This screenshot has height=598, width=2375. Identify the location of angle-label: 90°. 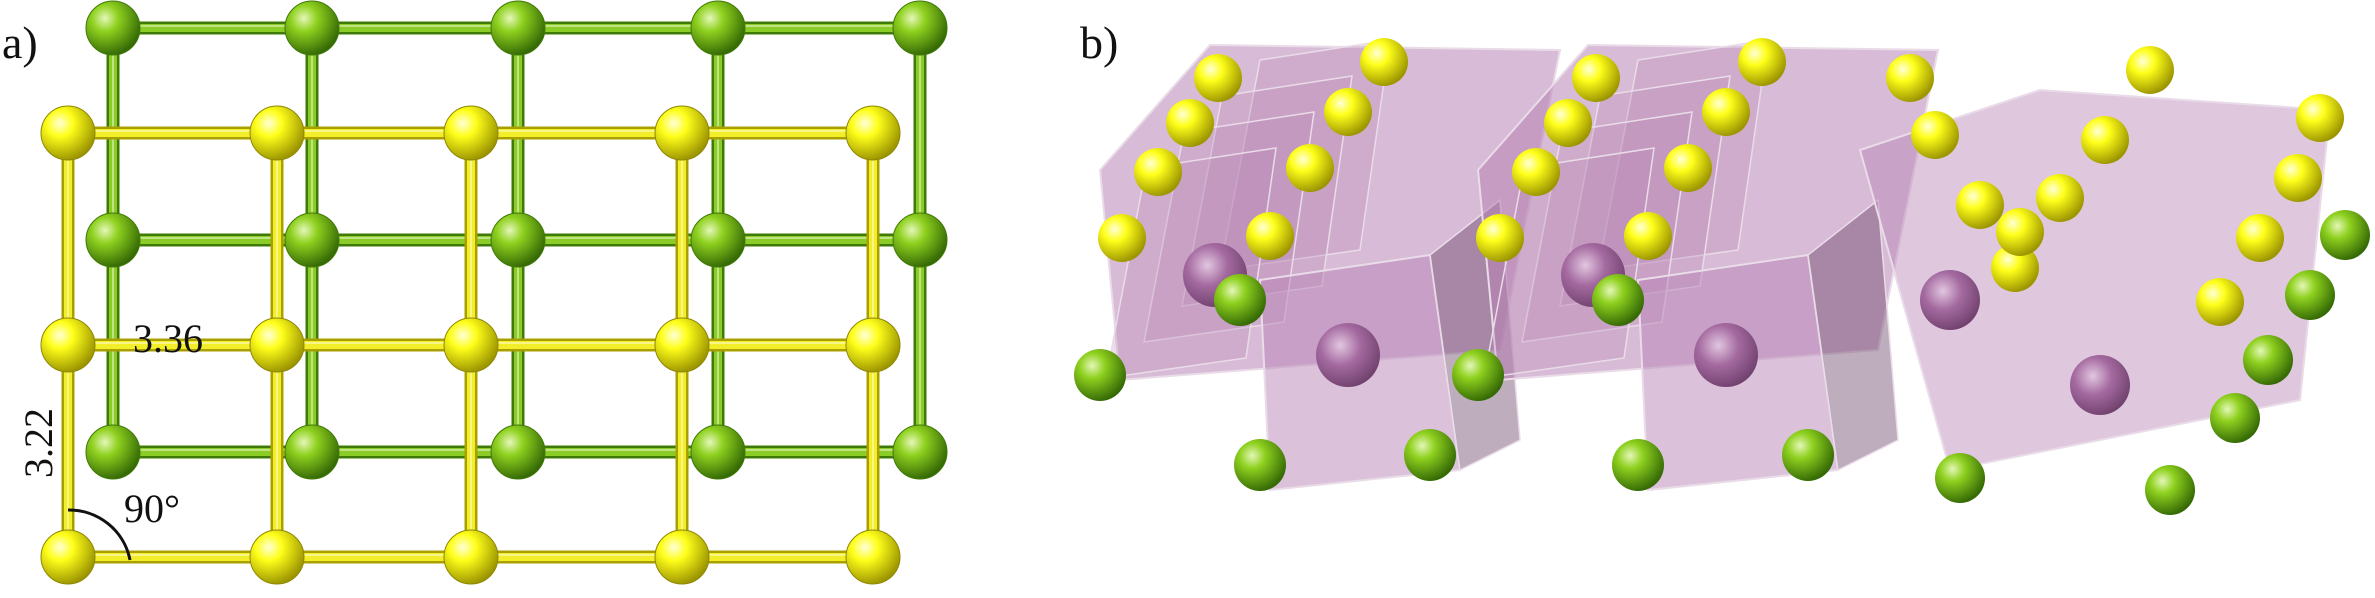
(152, 508).